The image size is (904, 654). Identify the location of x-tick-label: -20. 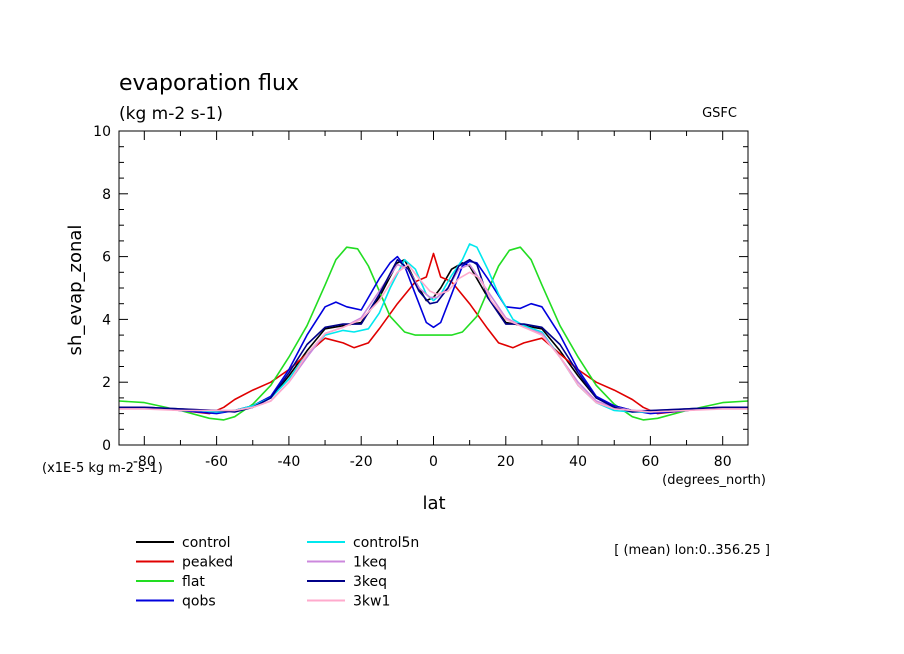
(361, 462).